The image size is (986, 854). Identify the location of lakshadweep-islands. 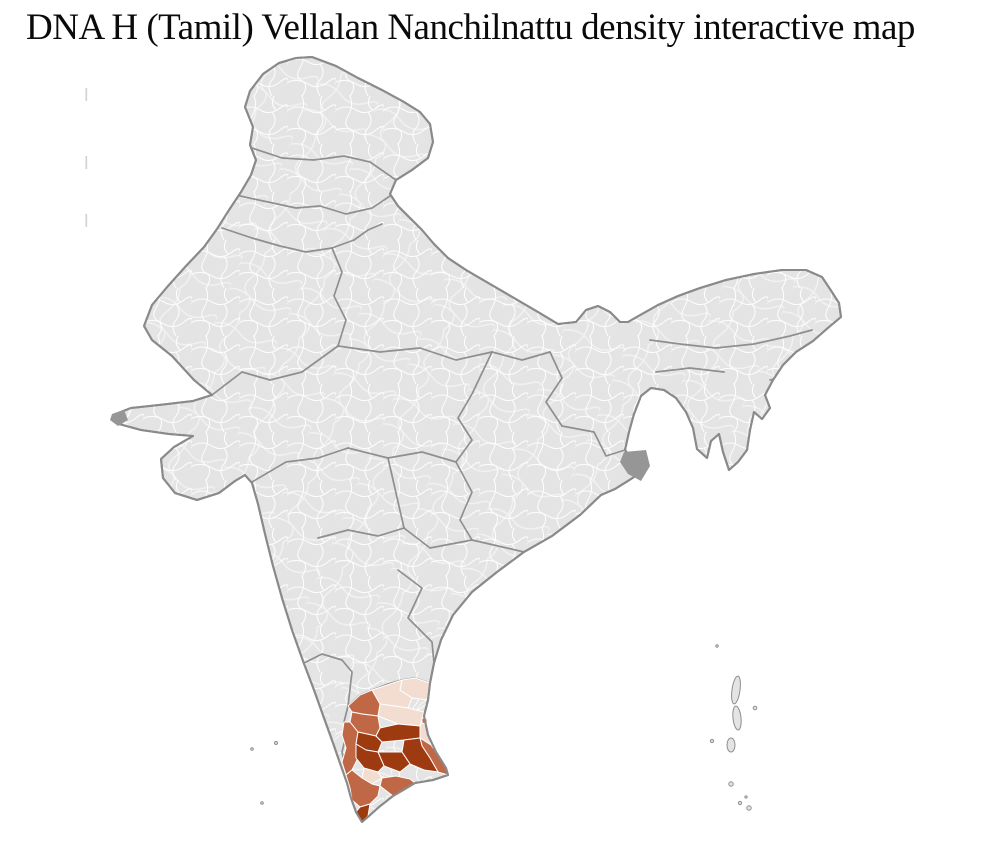
(264, 773).